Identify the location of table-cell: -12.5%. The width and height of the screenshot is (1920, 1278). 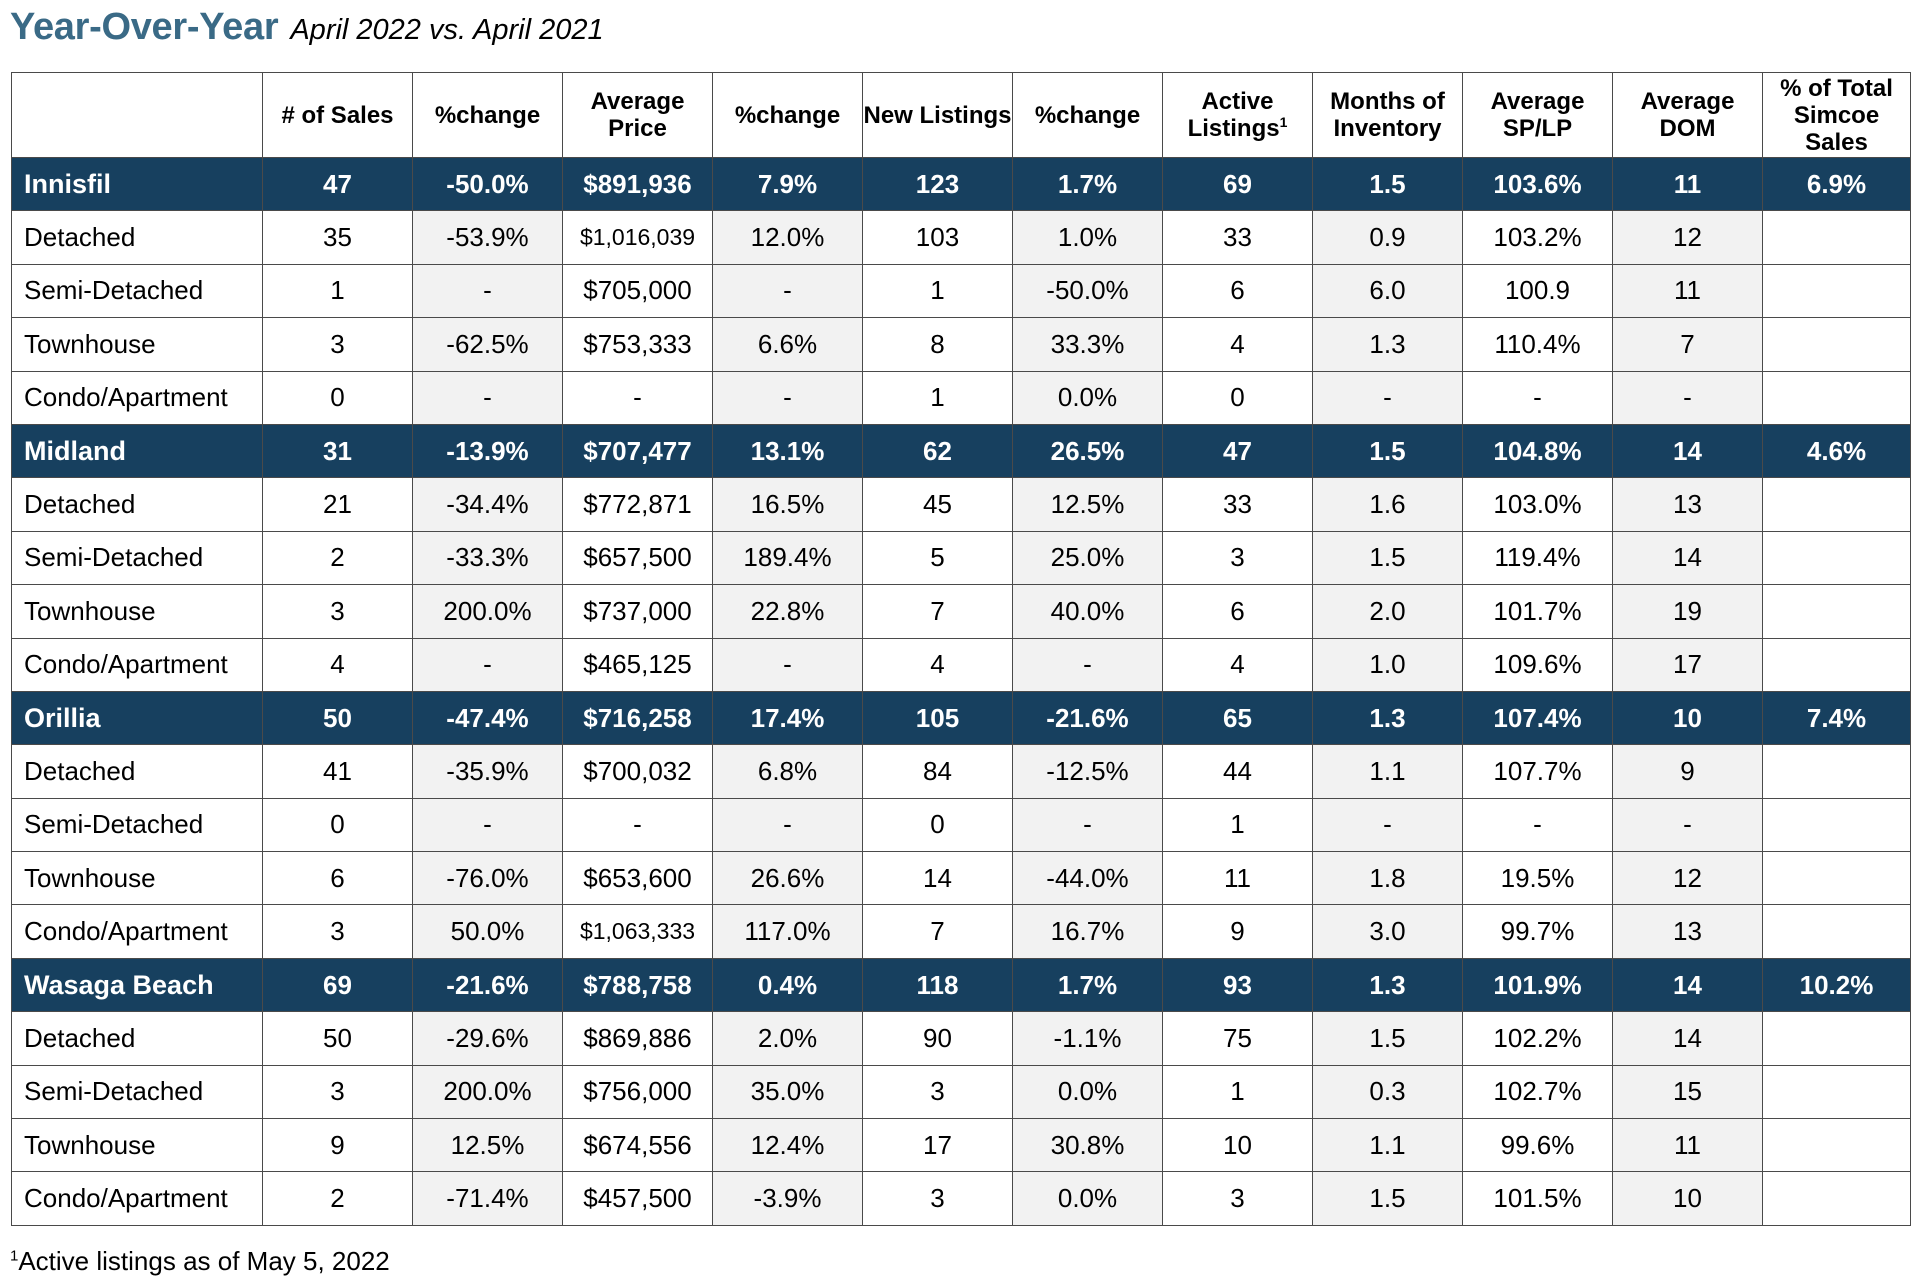
(1087, 771).